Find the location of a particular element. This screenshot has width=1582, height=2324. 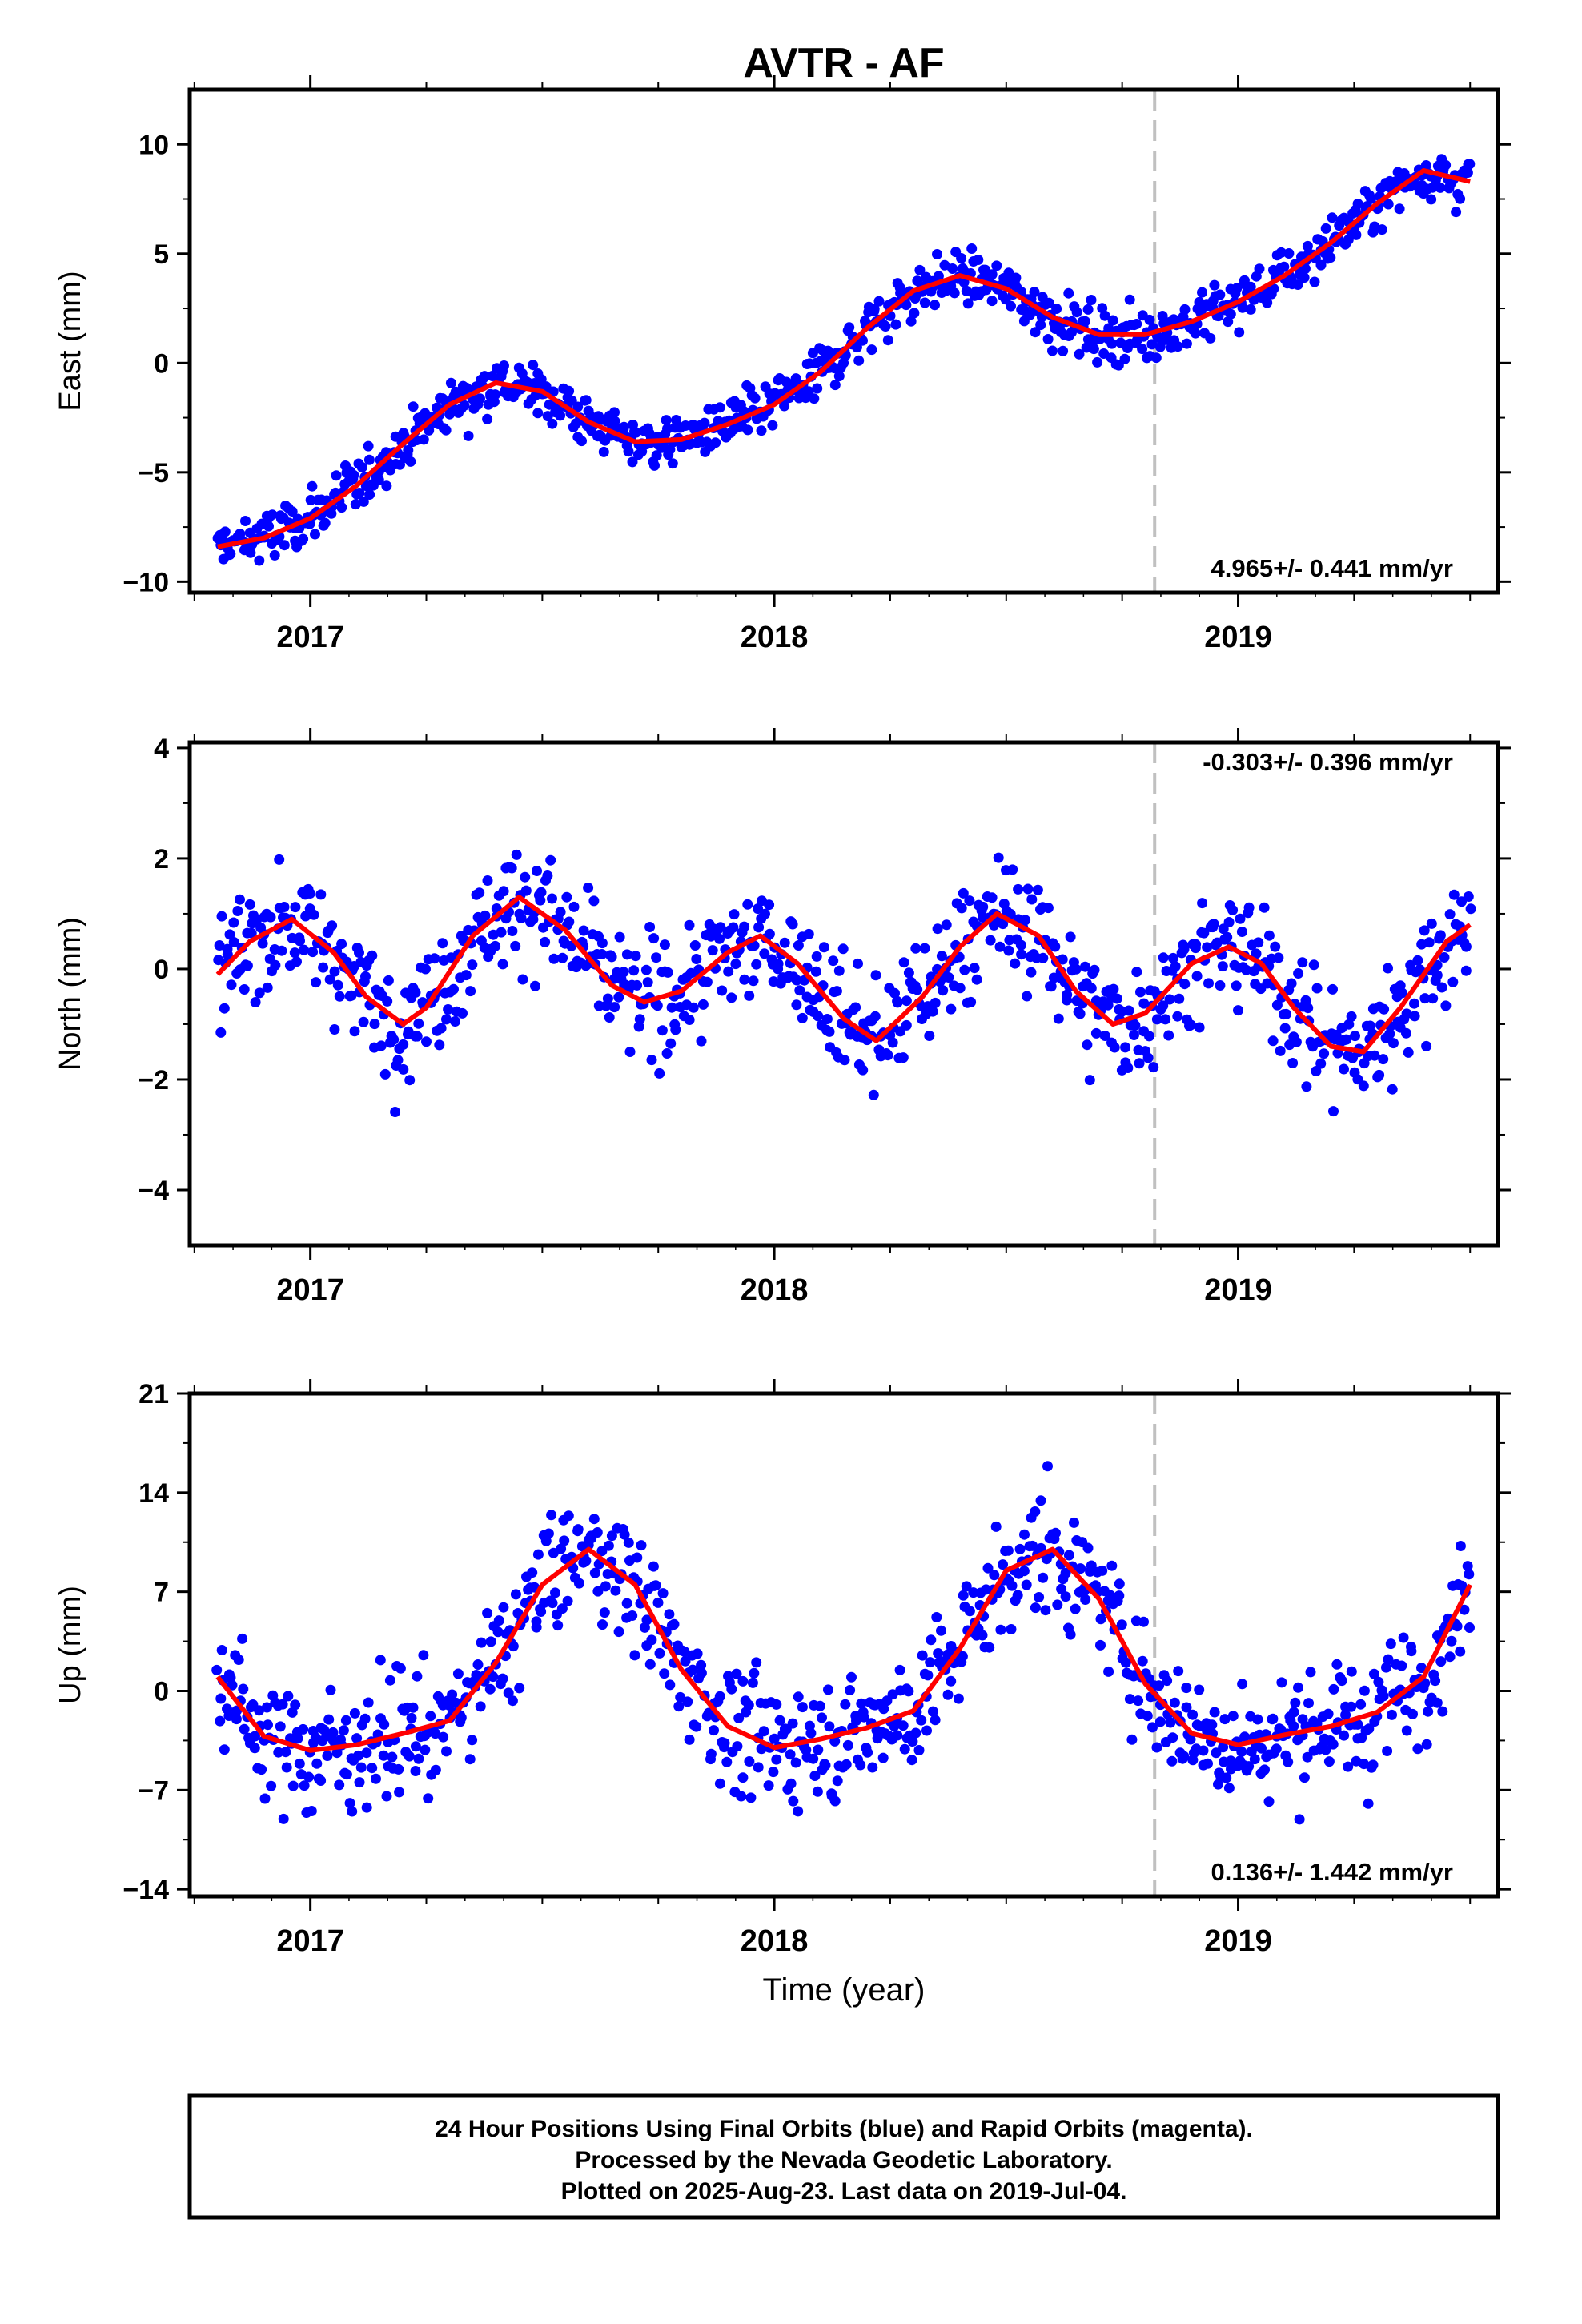

north-ytick-label: 2 is located at coordinates (161, 859).